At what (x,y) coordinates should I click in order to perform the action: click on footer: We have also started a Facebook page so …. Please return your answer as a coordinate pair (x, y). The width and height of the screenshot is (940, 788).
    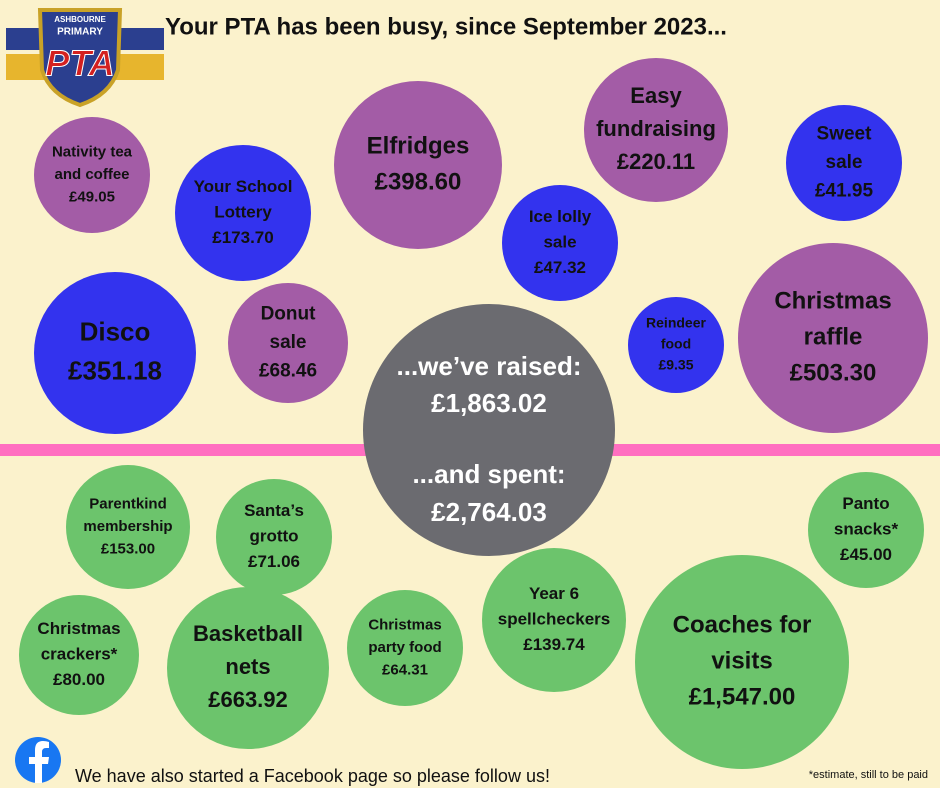
    Looking at the image, I should click on (312, 776).